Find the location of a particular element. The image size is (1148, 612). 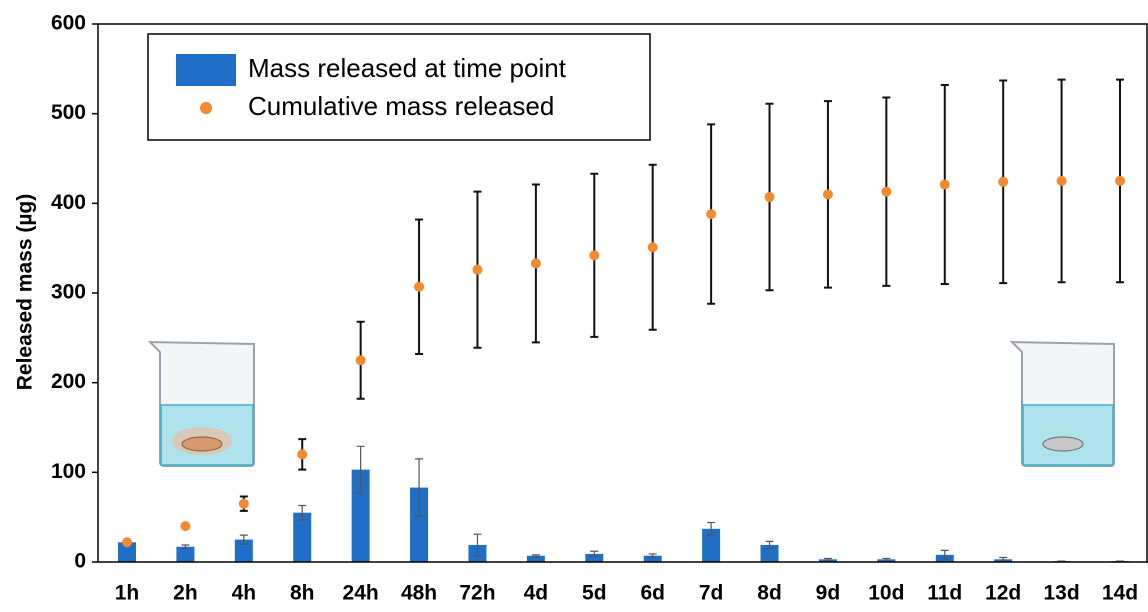

x-tick-label: 11d is located at coordinates (944, 593).